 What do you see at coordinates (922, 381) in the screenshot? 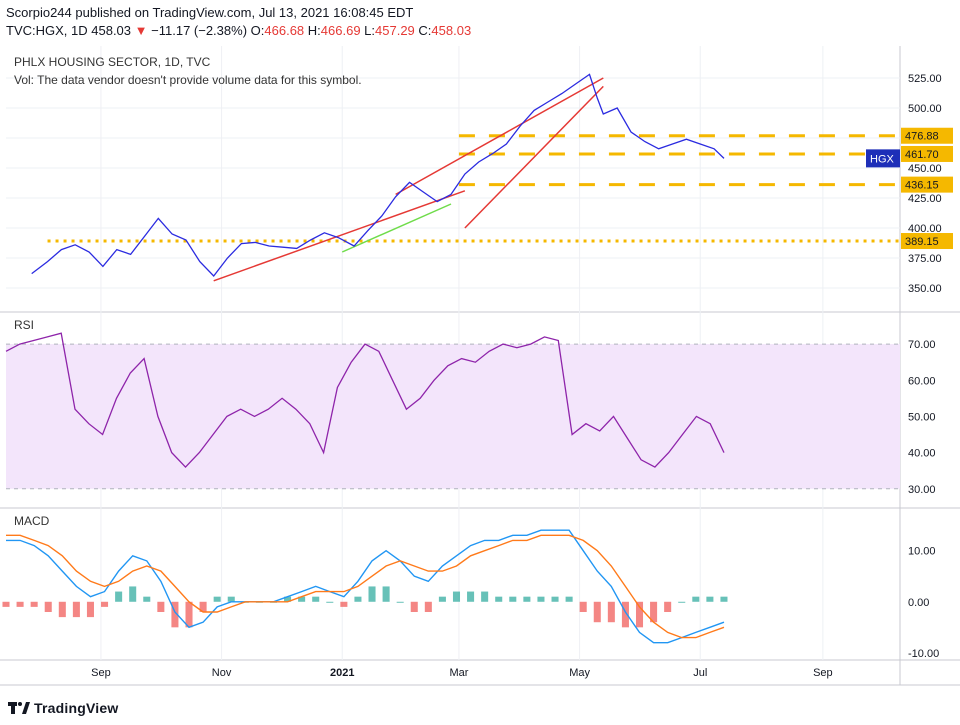
I see `rsi-tick-label: 60.00` at bounding box center [922, 381].